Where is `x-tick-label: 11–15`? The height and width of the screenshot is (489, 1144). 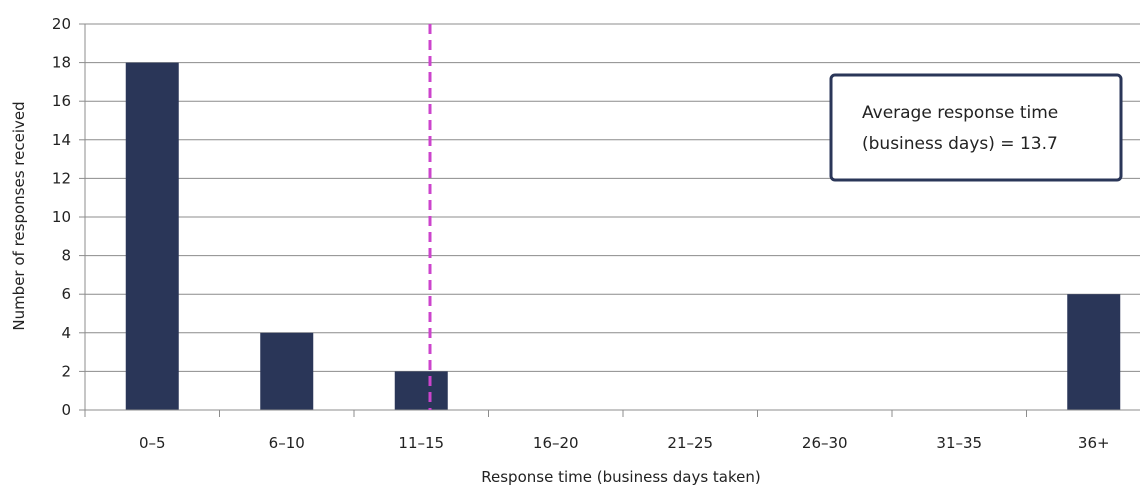
x-tick-label: 11–15 is located at coordinates (421, 443).